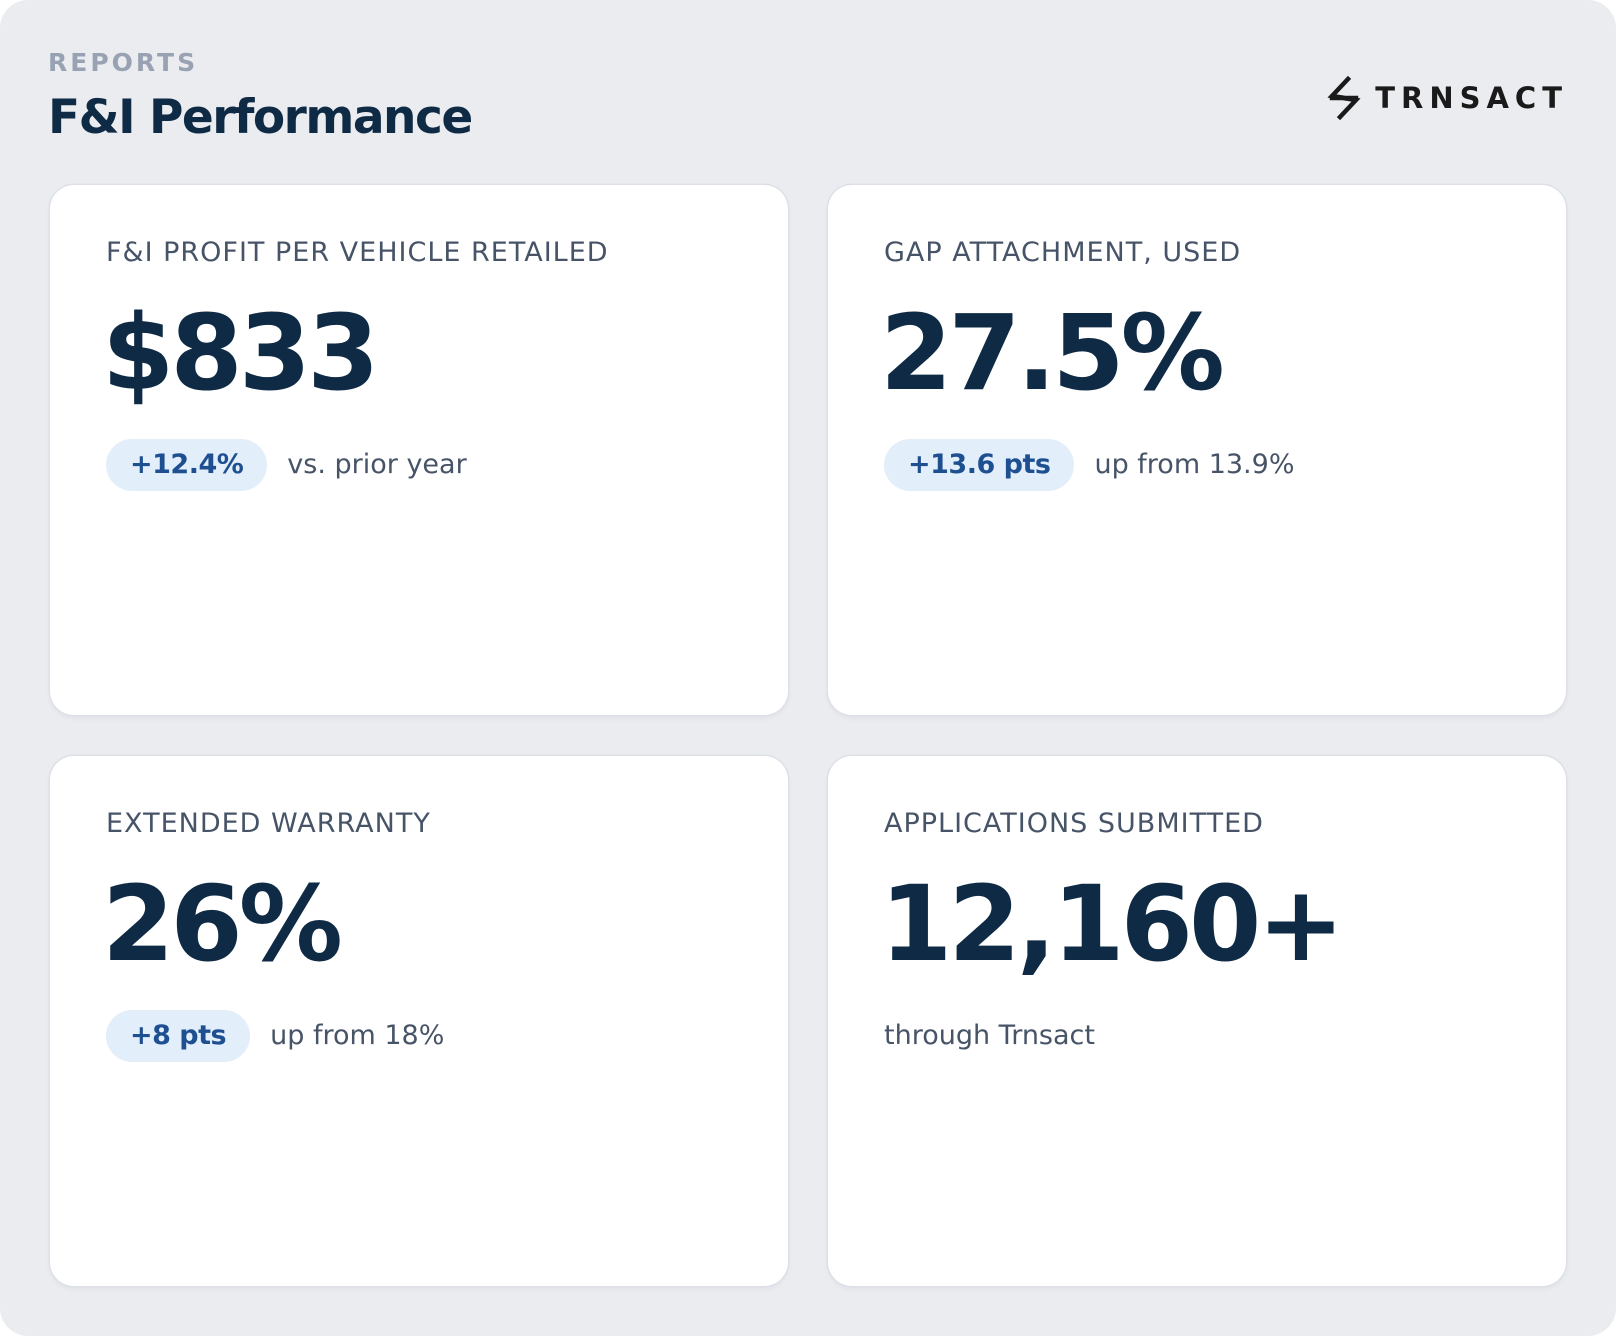 The image size is (1616, 1336). I want to click on brand-wordmark: TRNSACT, so click(1471, 98).